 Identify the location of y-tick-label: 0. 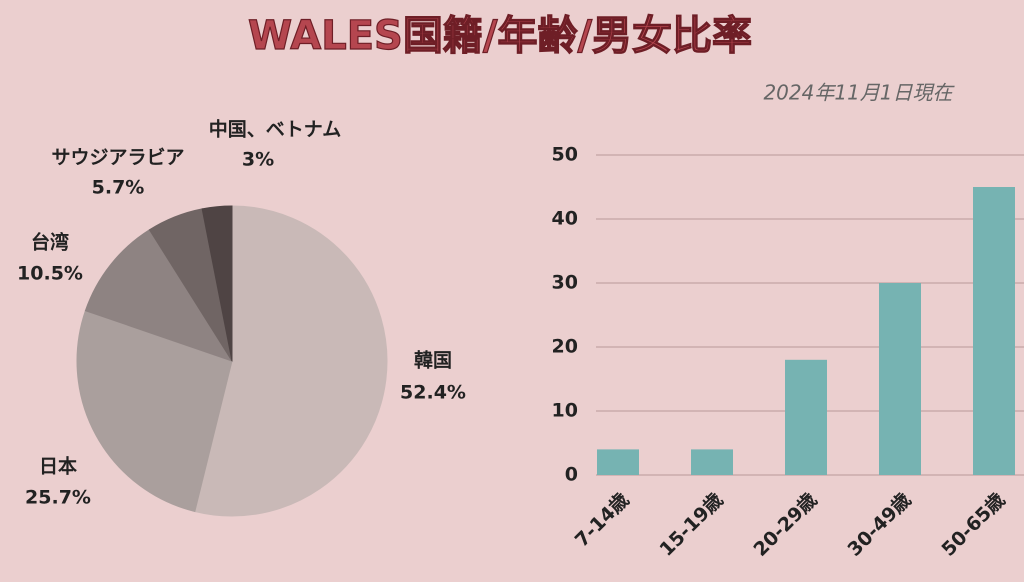
(571, 475).